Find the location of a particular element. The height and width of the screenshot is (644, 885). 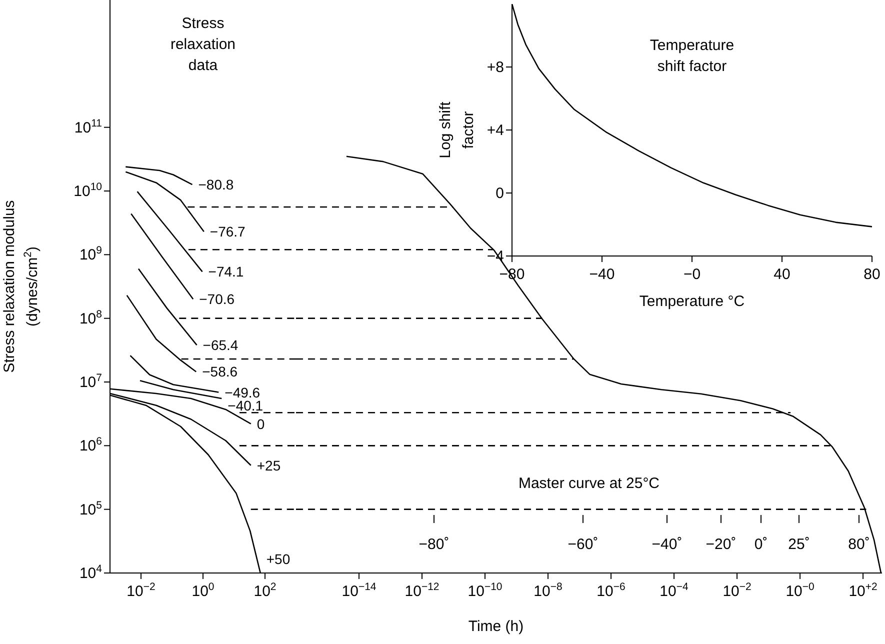

x-tick-label: 10$^{2}$ is located at coordinates (265, 590).